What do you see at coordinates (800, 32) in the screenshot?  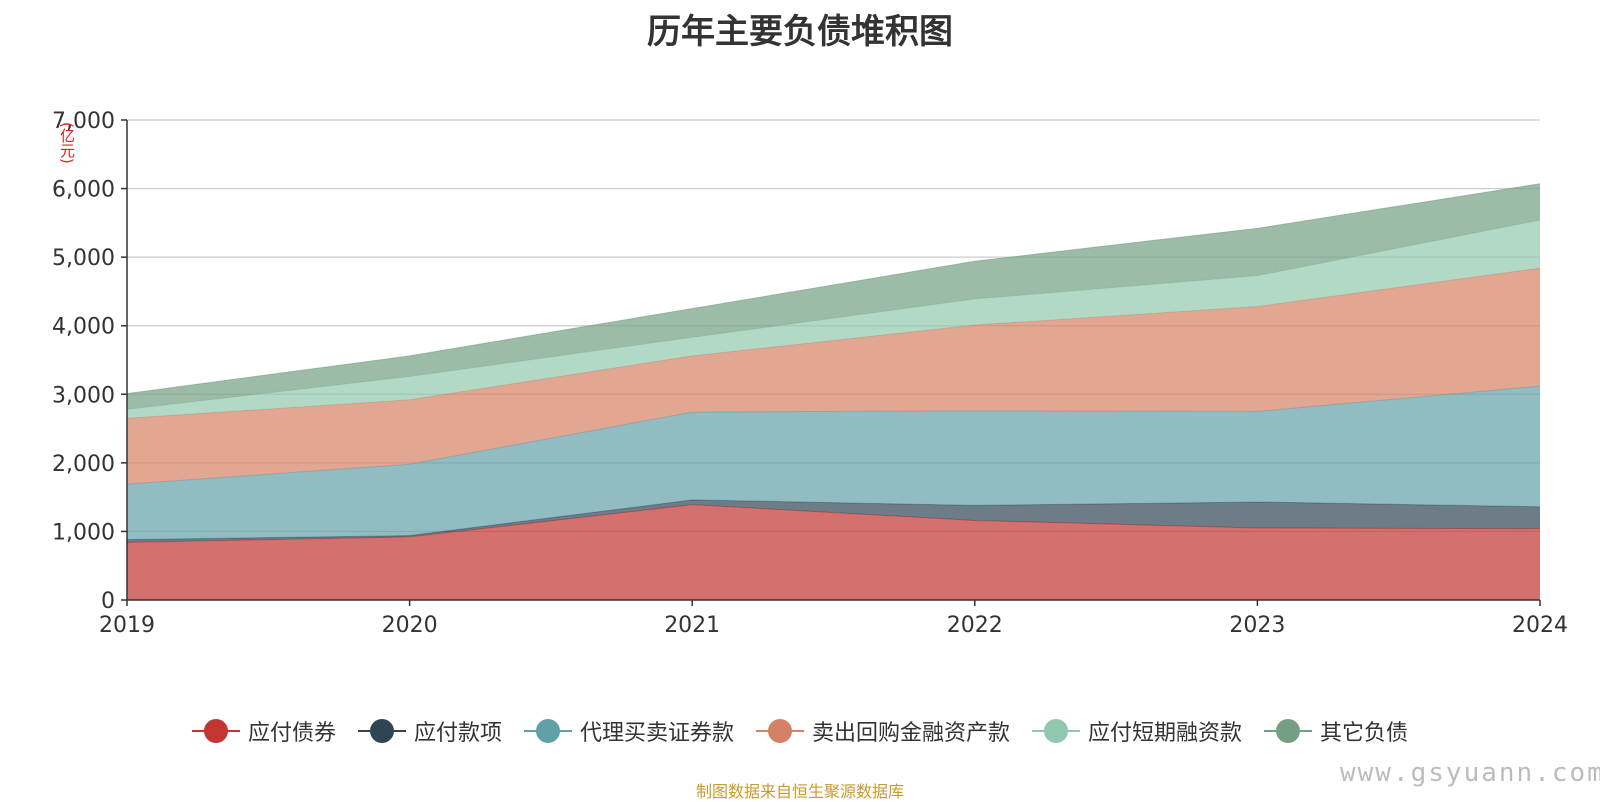 I see `chart-title: 历年主要负债堆积图` at bounding box center [800, 32].